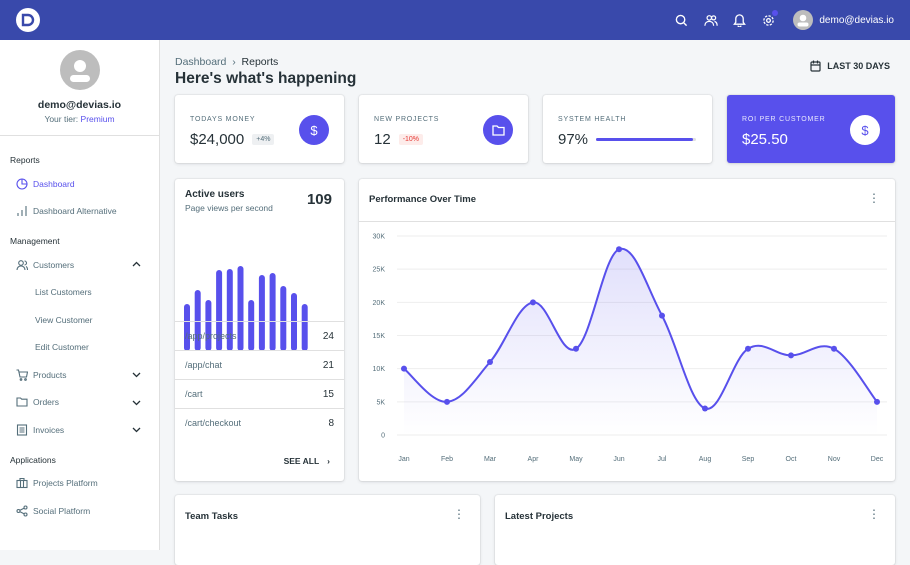 The image size is (910, 565). I want to click on sidebar-subitem: List Customers, so click(79, 293).